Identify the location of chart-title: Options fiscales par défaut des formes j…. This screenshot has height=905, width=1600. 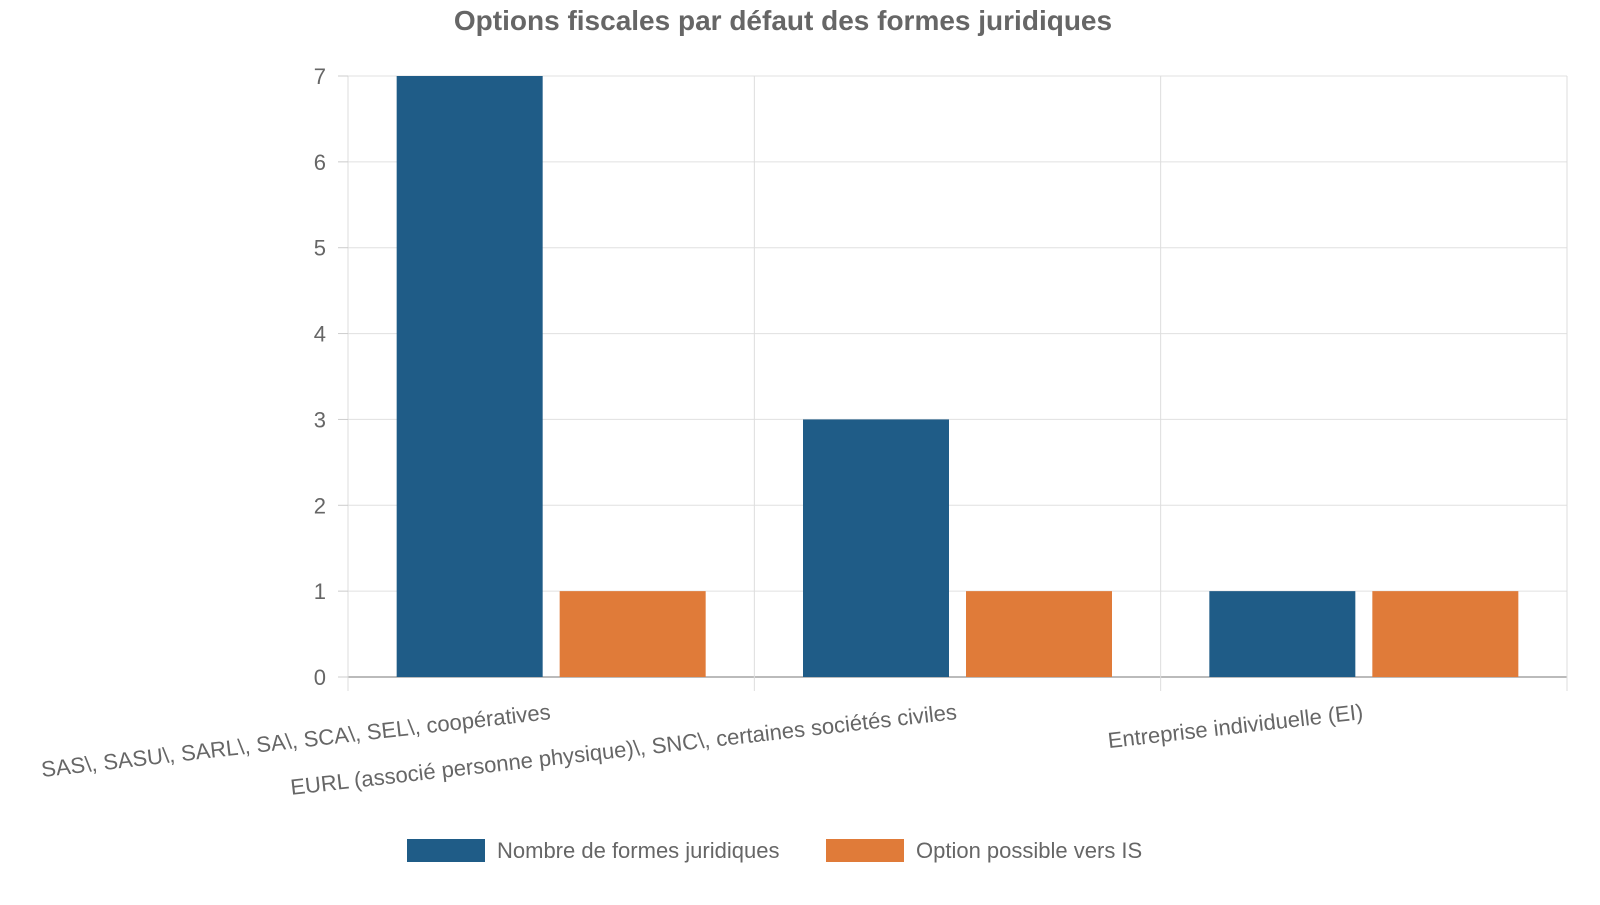
(783, 20).